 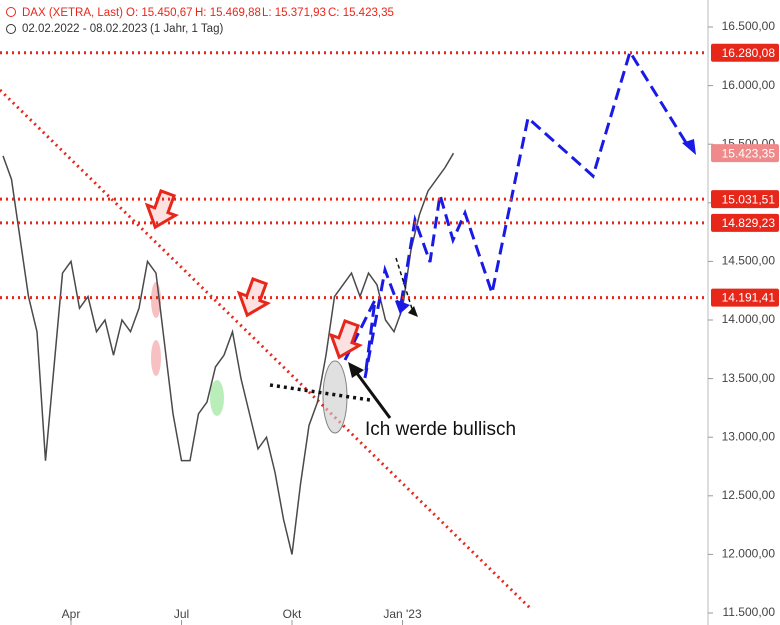 I want to click on y-tick-label: 14.000,00, so click(x=749, y=319).